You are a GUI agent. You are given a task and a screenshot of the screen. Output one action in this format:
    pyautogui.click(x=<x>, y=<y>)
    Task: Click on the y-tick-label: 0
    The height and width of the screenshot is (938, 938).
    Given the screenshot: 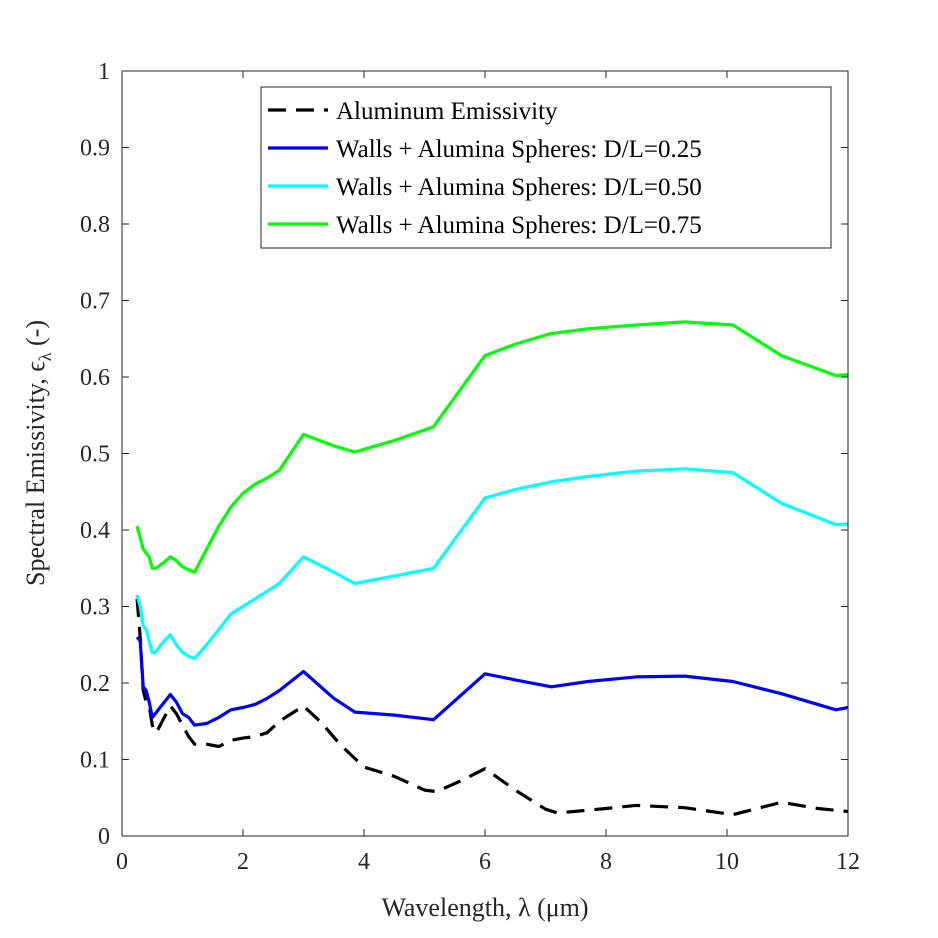 What is the action you would take?
    pyautogui.click(x=104, y=837)
    